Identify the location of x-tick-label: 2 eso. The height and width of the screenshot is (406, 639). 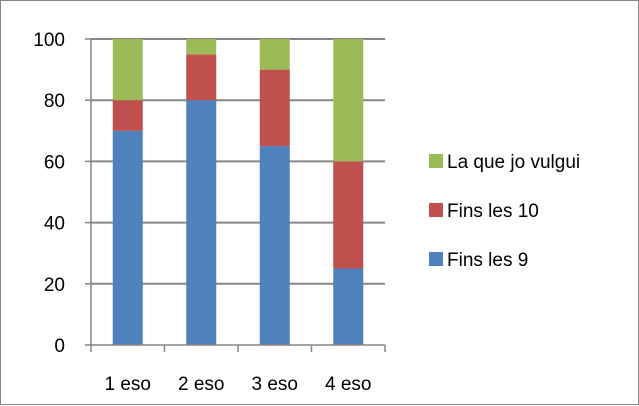
(201, 384).